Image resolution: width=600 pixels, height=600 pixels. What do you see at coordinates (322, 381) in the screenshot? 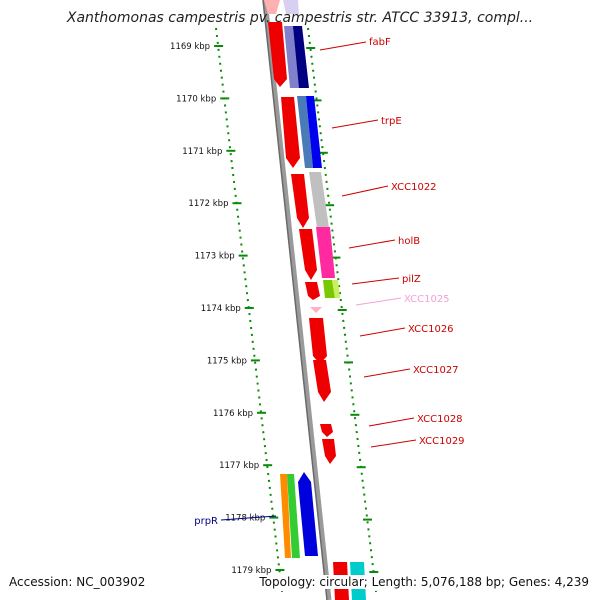
I see `gene-XCC1027` at bounding box center [322, 381].